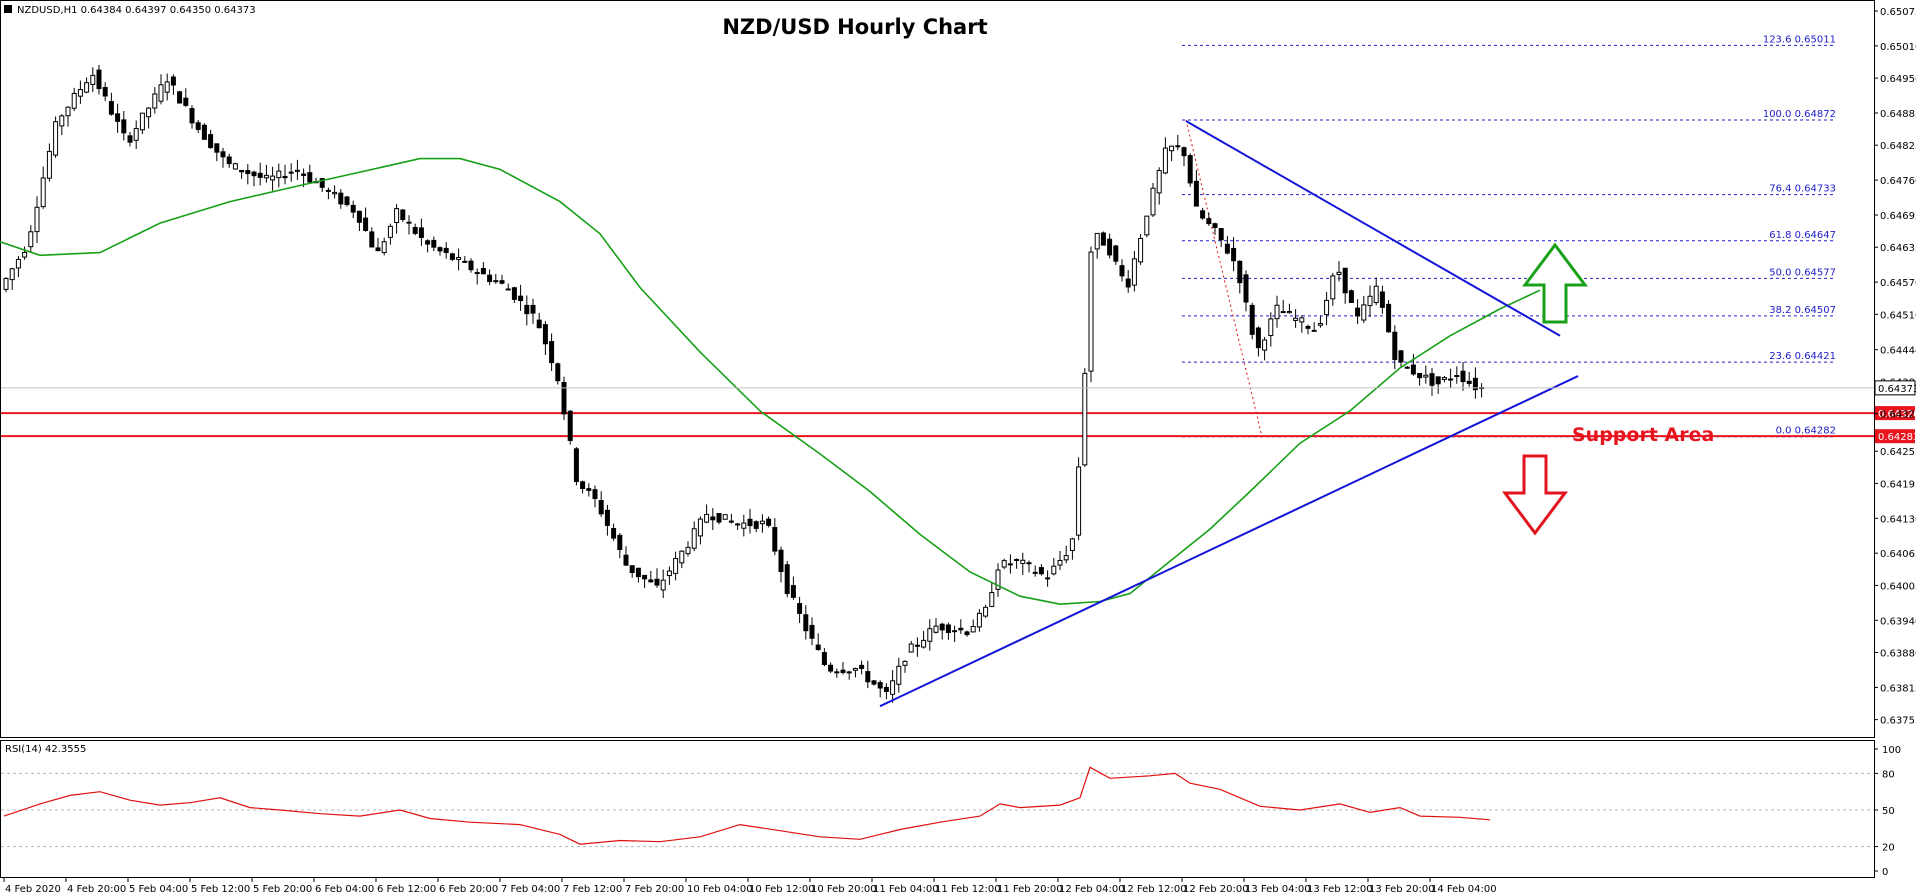  What do you see at coordinates (1898, 554) in the screenshot?
I see `price-tick-label: 0.64065` at bounding box center [1898, 554].